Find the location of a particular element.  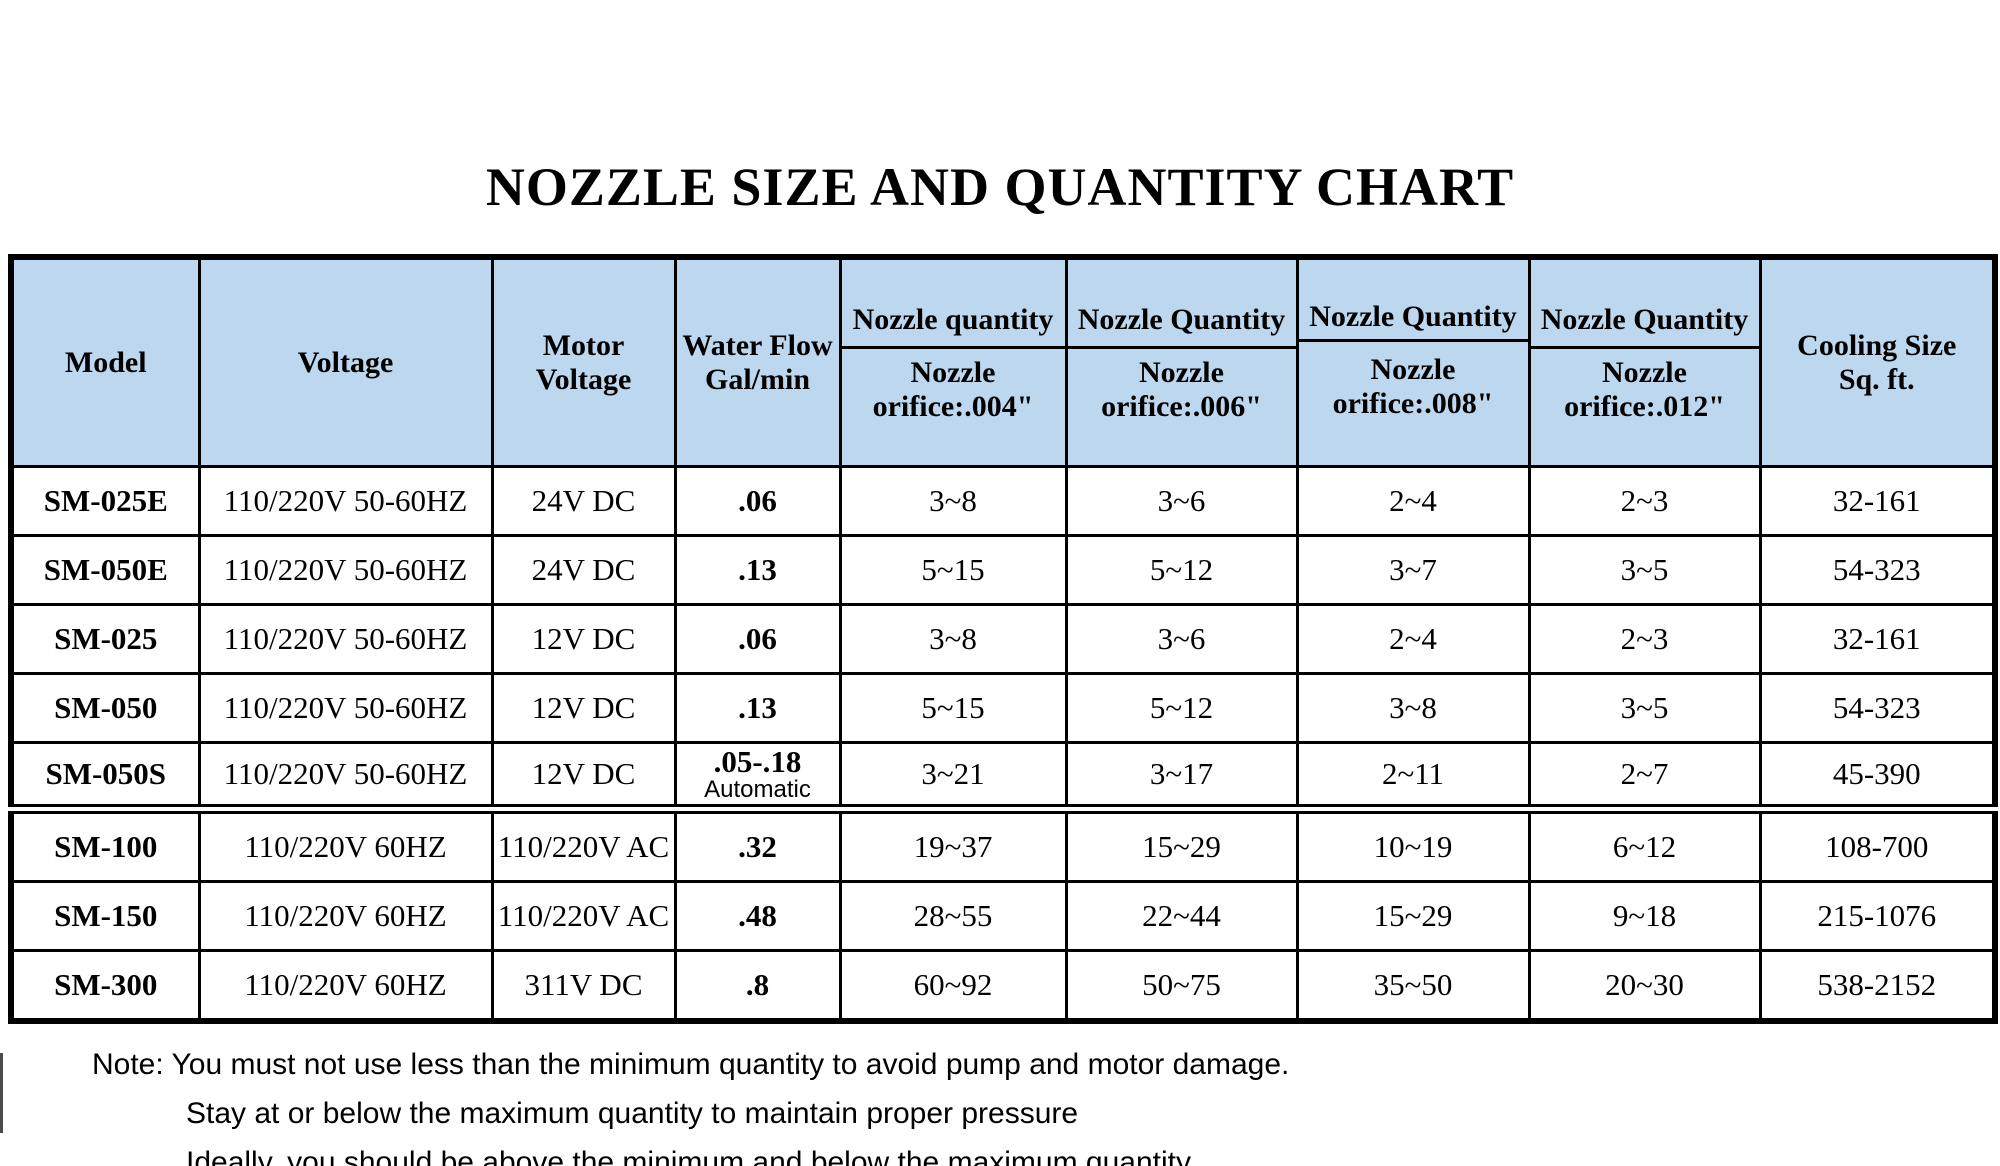

water-flow-cell: .32 is located at coordinates (757, 845).